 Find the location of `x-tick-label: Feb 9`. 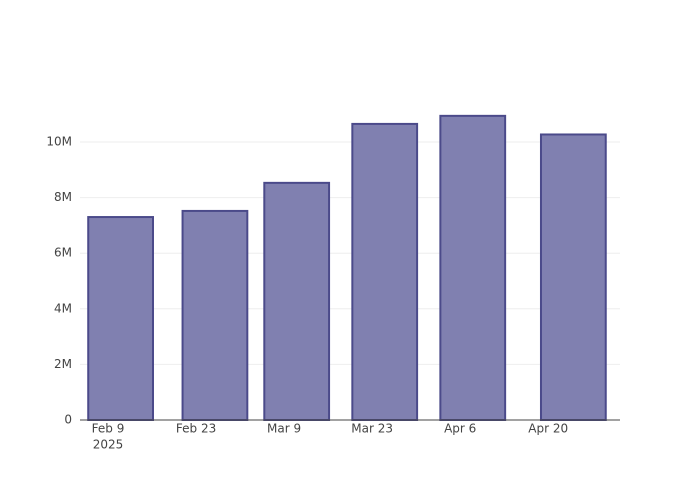

x-tick-label: Feb 9 is located at coordinates (108, 429).